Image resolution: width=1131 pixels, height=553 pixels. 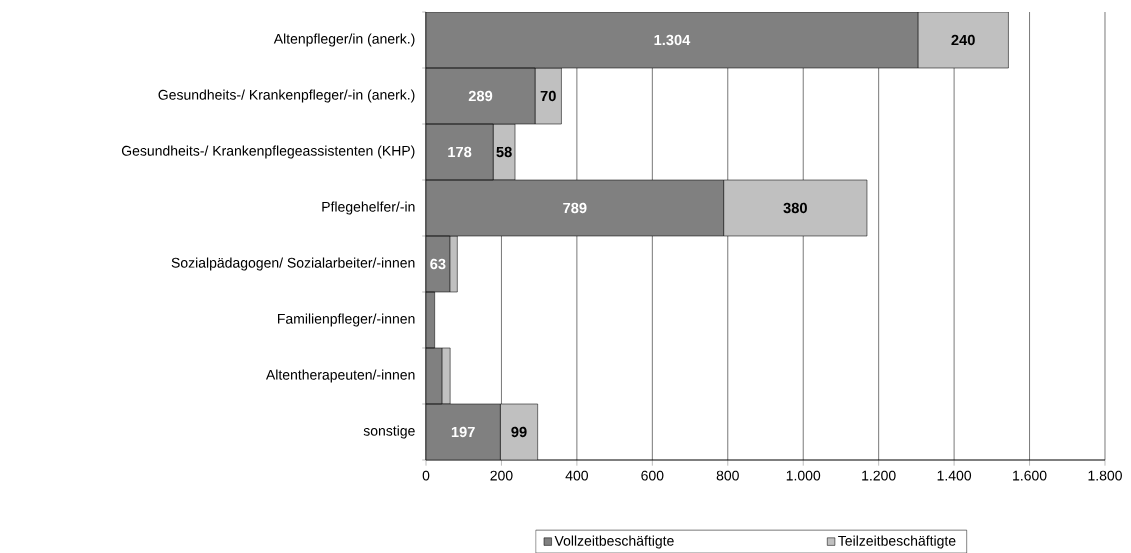 What do you see at coordinates (1030, 475) in the screenshot?
I see `x-tick-label: 1.600` at bounding box center [1030, 475].